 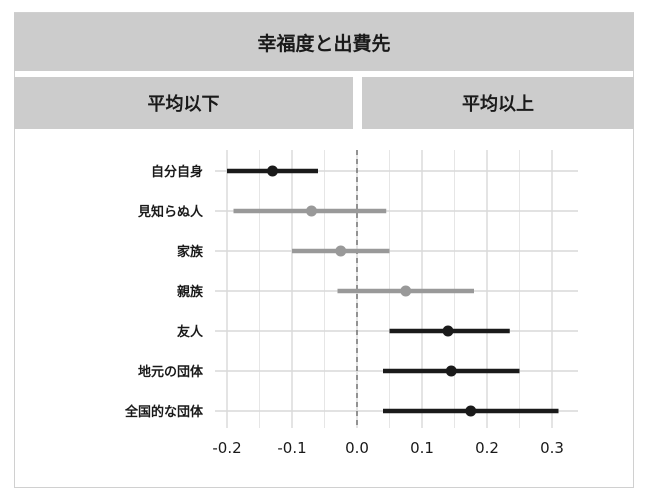 I want to click on category-label-4: 友人, so click(x=190, y=332).